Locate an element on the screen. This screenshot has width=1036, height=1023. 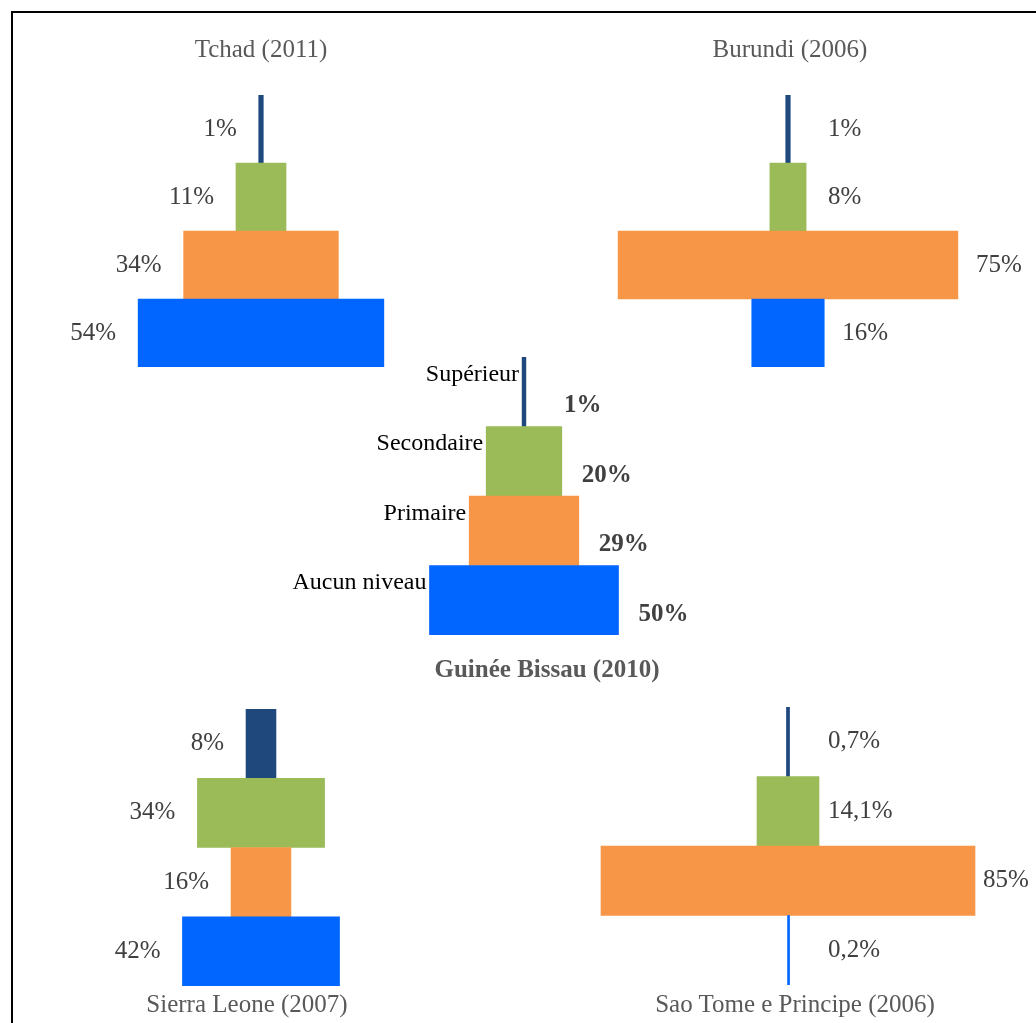
data-label: 14,1% is located at coordinates (860, 809).